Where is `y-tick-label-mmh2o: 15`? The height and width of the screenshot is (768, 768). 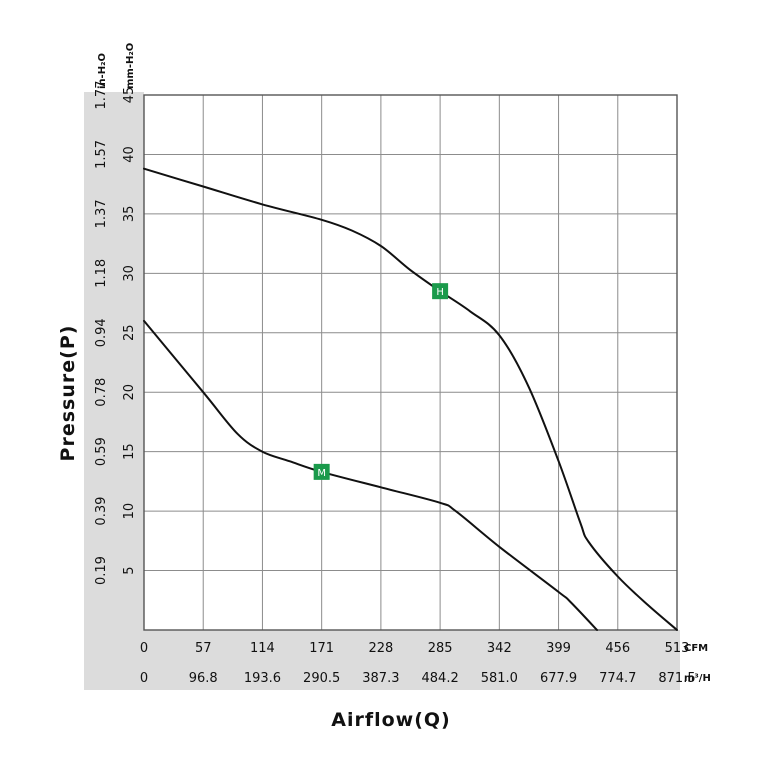
y-tick-label-mmh2o: 15 is located at coordinates (129, 451).